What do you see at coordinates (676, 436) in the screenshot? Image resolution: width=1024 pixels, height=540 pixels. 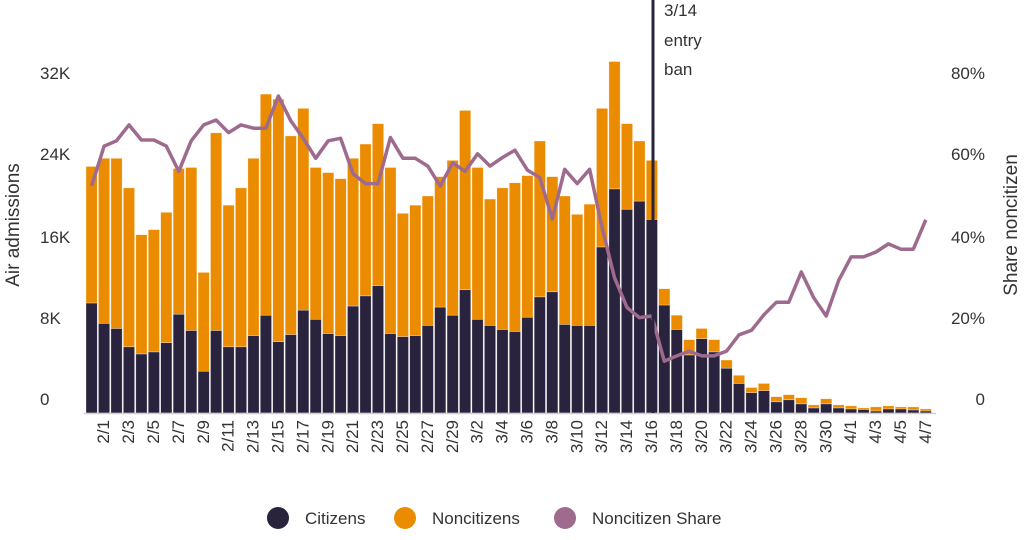 I see `x-tick-label: 3/18` at bounding box center [676, 436].